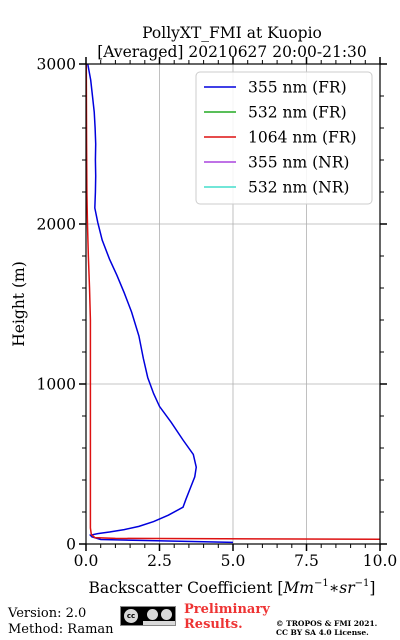 Image resolution: width=400 pixels, height=640 pixels. I want to click on copyright-line-1: © TROPOS & FMI 2021., so click(327, 623).